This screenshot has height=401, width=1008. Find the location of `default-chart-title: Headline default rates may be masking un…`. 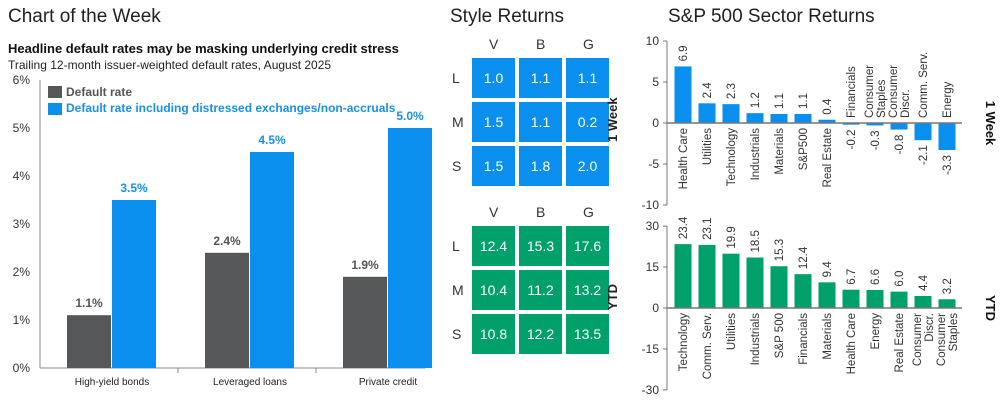

default-chart-title: Headline default rates may be masking un… is located at coordinates (203, 48).